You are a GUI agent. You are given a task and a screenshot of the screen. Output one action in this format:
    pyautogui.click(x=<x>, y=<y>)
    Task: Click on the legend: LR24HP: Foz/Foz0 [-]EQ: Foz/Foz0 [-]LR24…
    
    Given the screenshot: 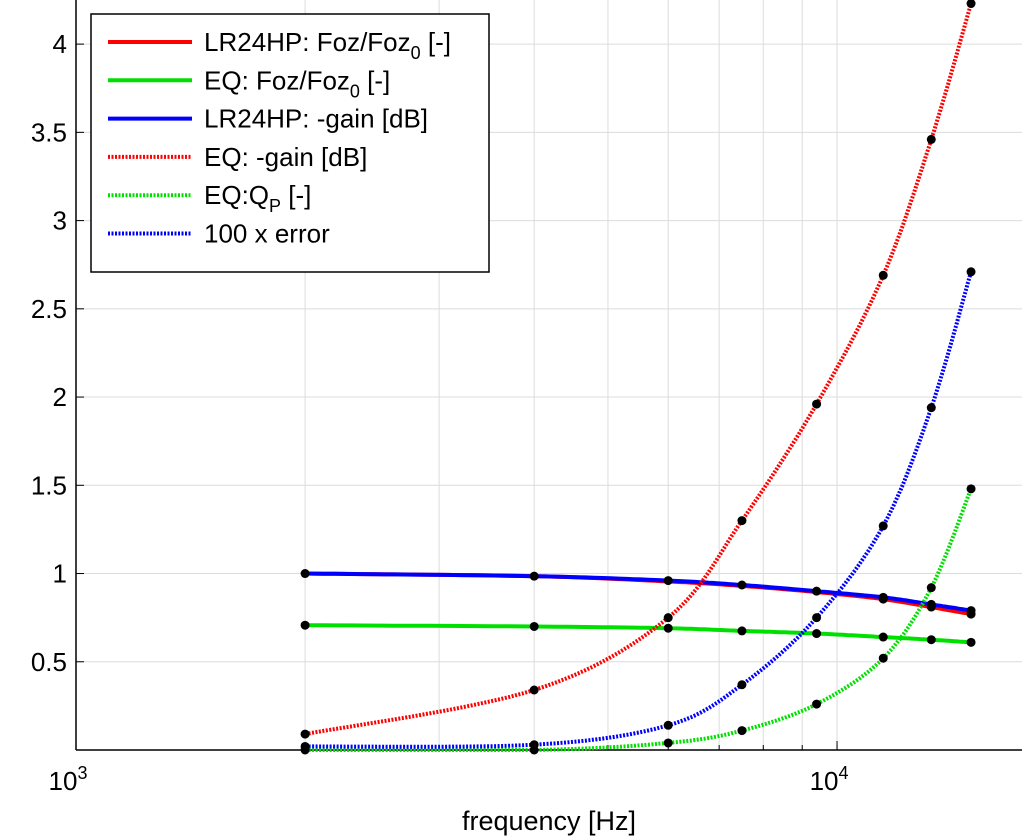 What is the action you would take?
    pyautogui.click(x=290, y=143)
    